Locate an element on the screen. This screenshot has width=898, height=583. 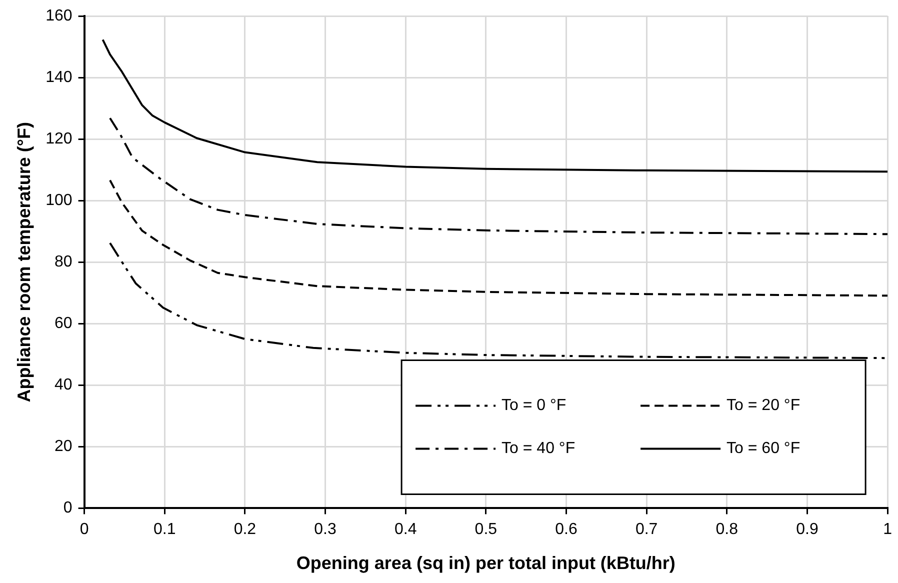
y-tick-label: 120 is located at coordinates (59, 139).